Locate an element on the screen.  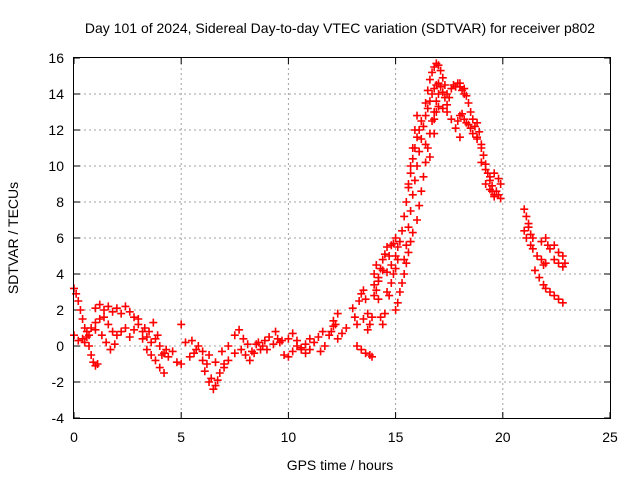
x-axis-label: GPS time / hours is located at coordinates (340, 465).